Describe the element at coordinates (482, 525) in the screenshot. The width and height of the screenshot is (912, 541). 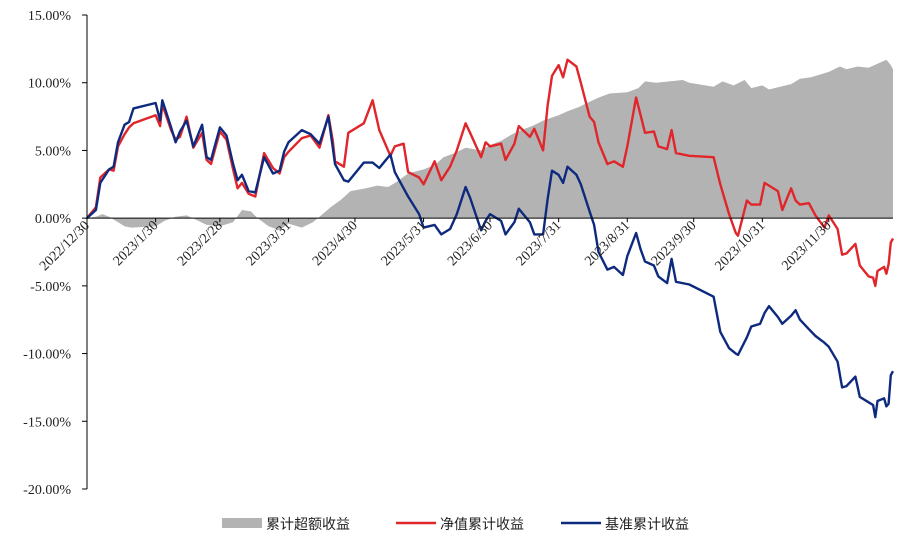
I see `legend-label: 净值累计收益` at that location.